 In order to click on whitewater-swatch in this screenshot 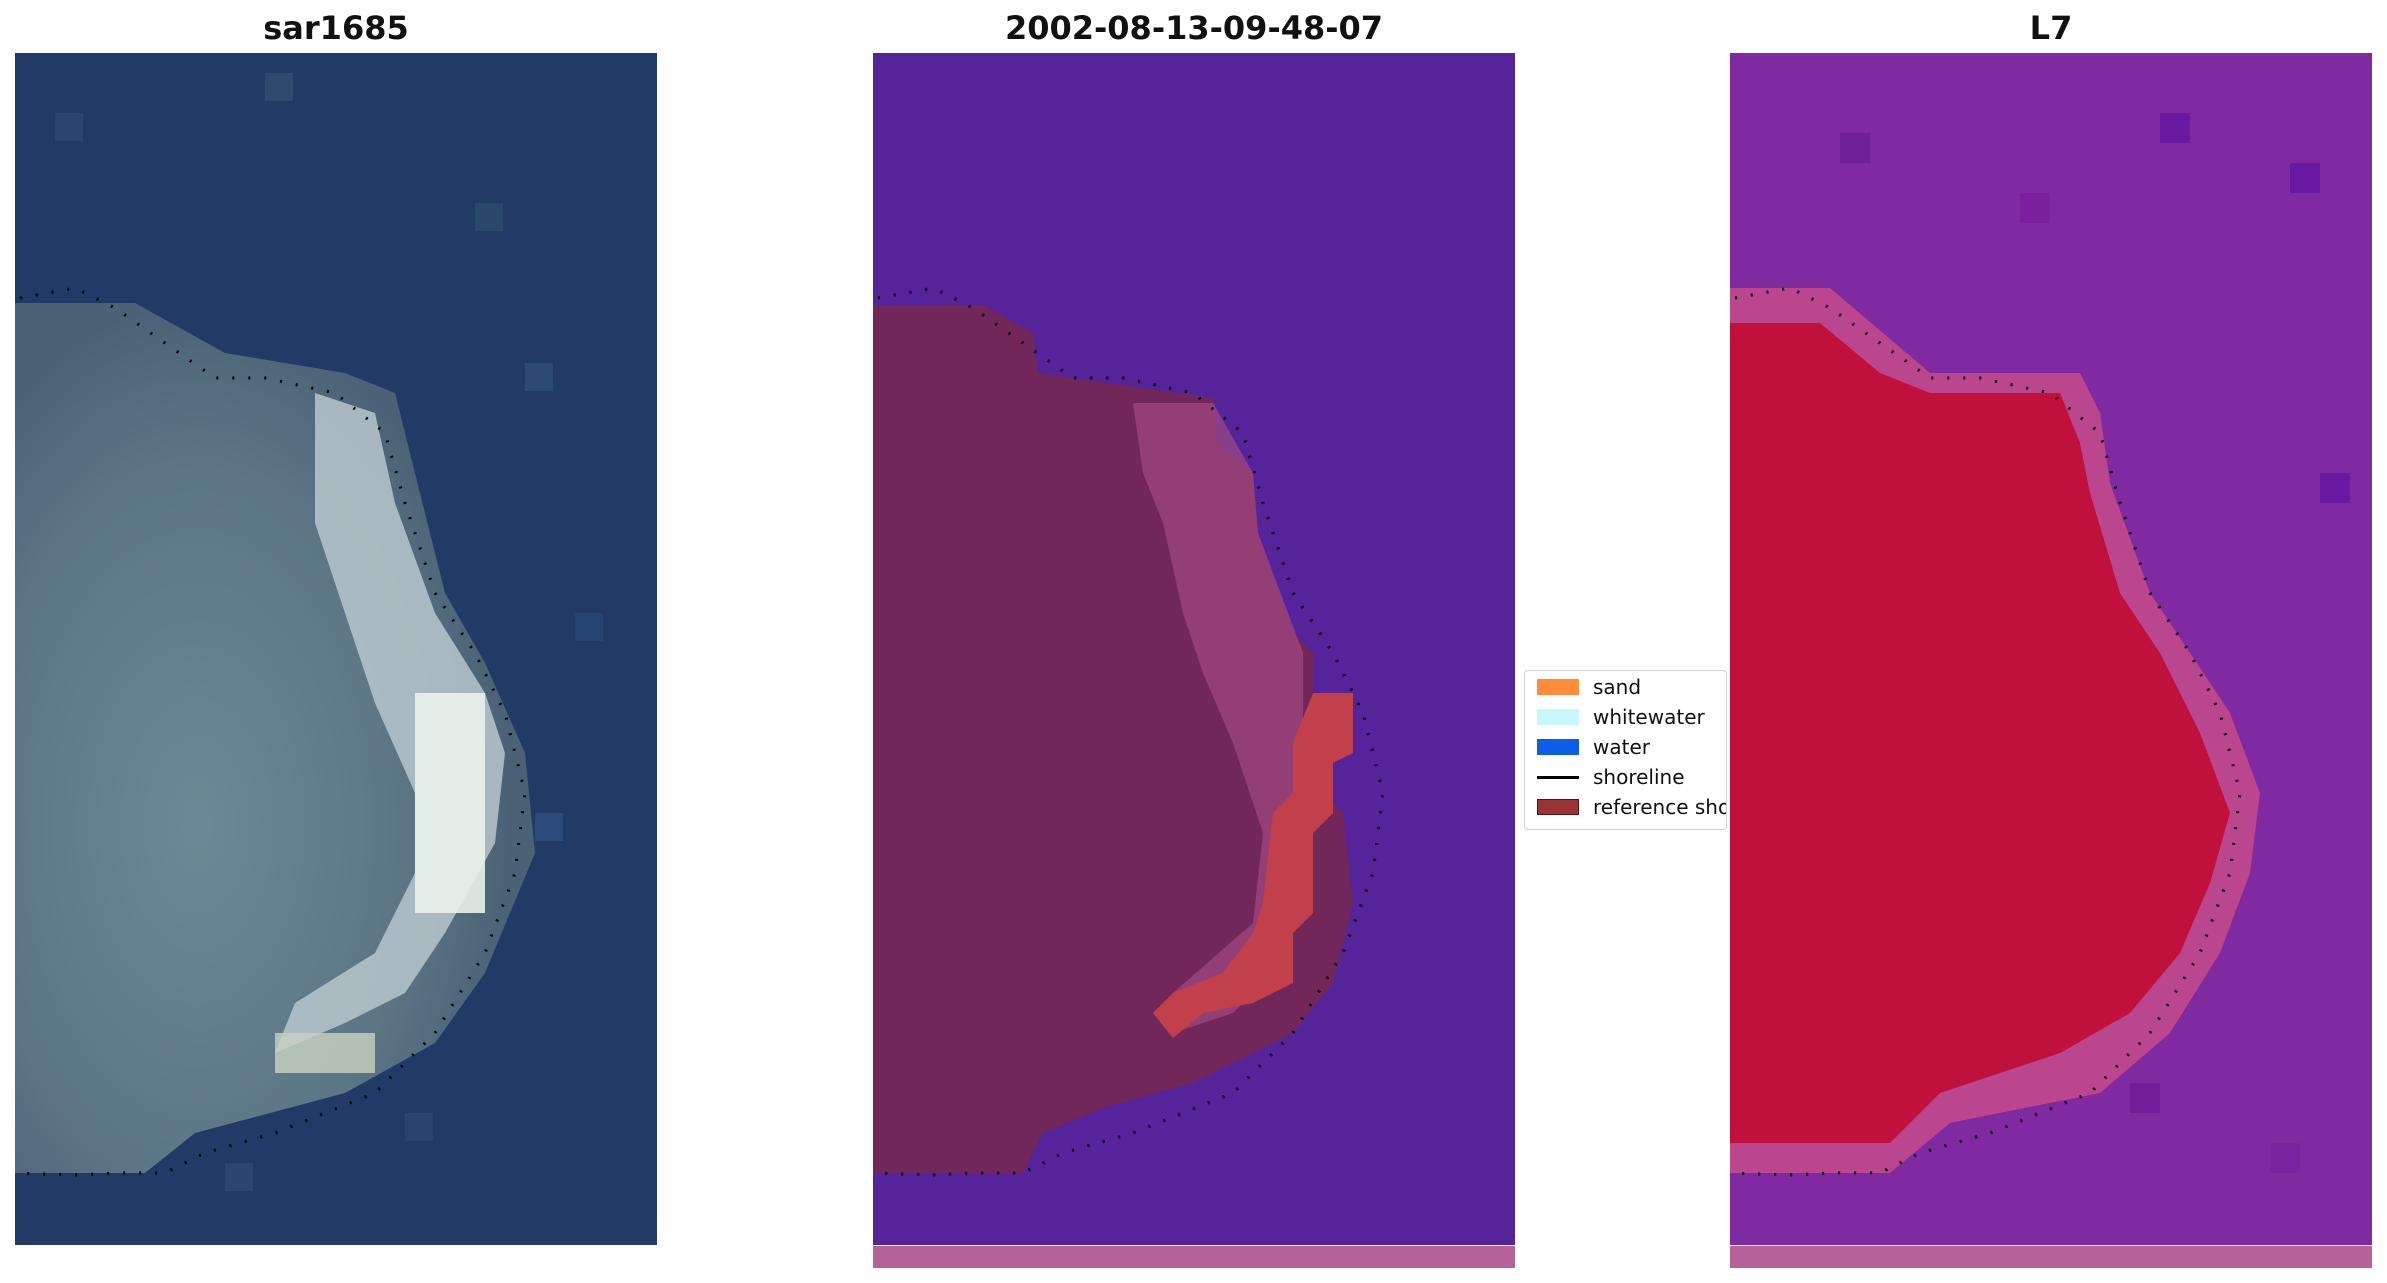, I will do `click(1558, 717)`.